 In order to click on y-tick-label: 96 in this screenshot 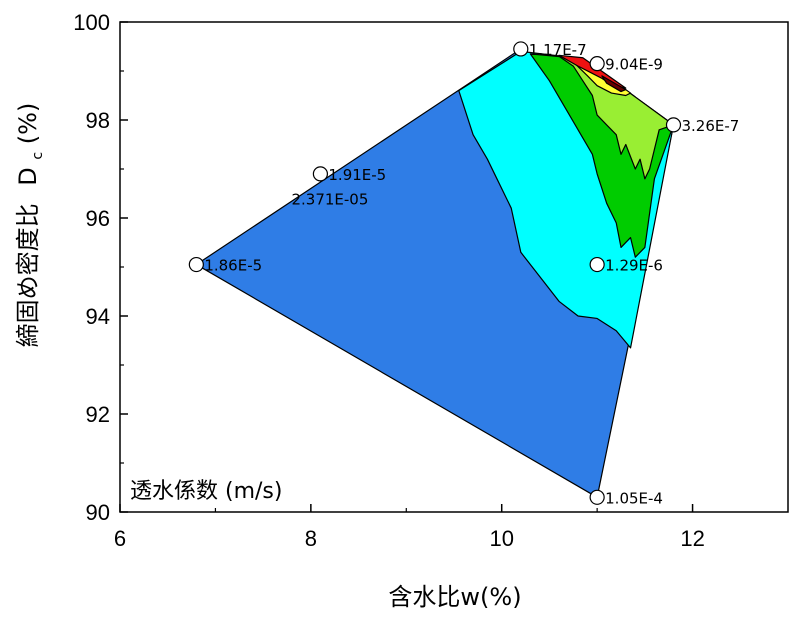, I will do `click(98, 218)`.